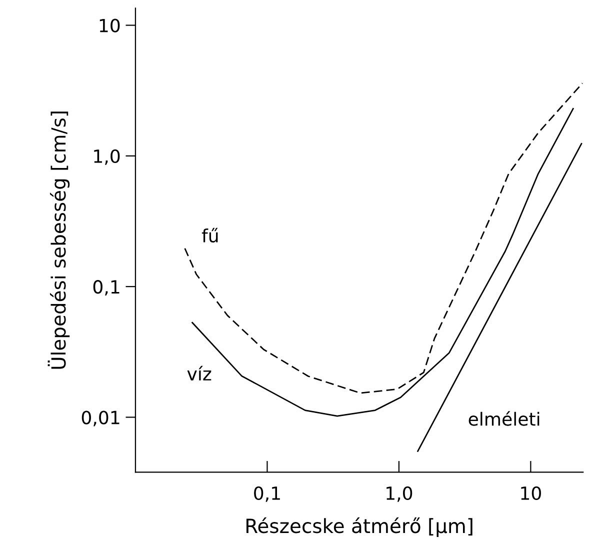 The width and height of the screenshot is (589, 549). What do you see at coordinates (110, 25) in the screenshot?
I see `y-tick-label: 10` at bounding box center [110, 25].